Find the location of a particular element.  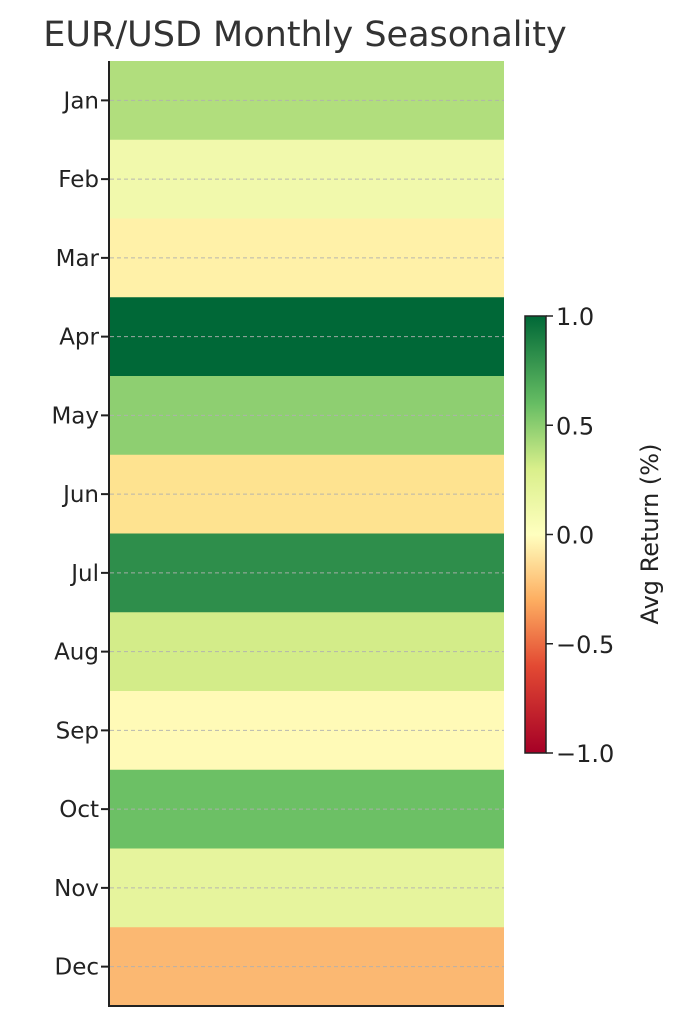

y-tick-label: Feb is located at coordinates (78, 180).